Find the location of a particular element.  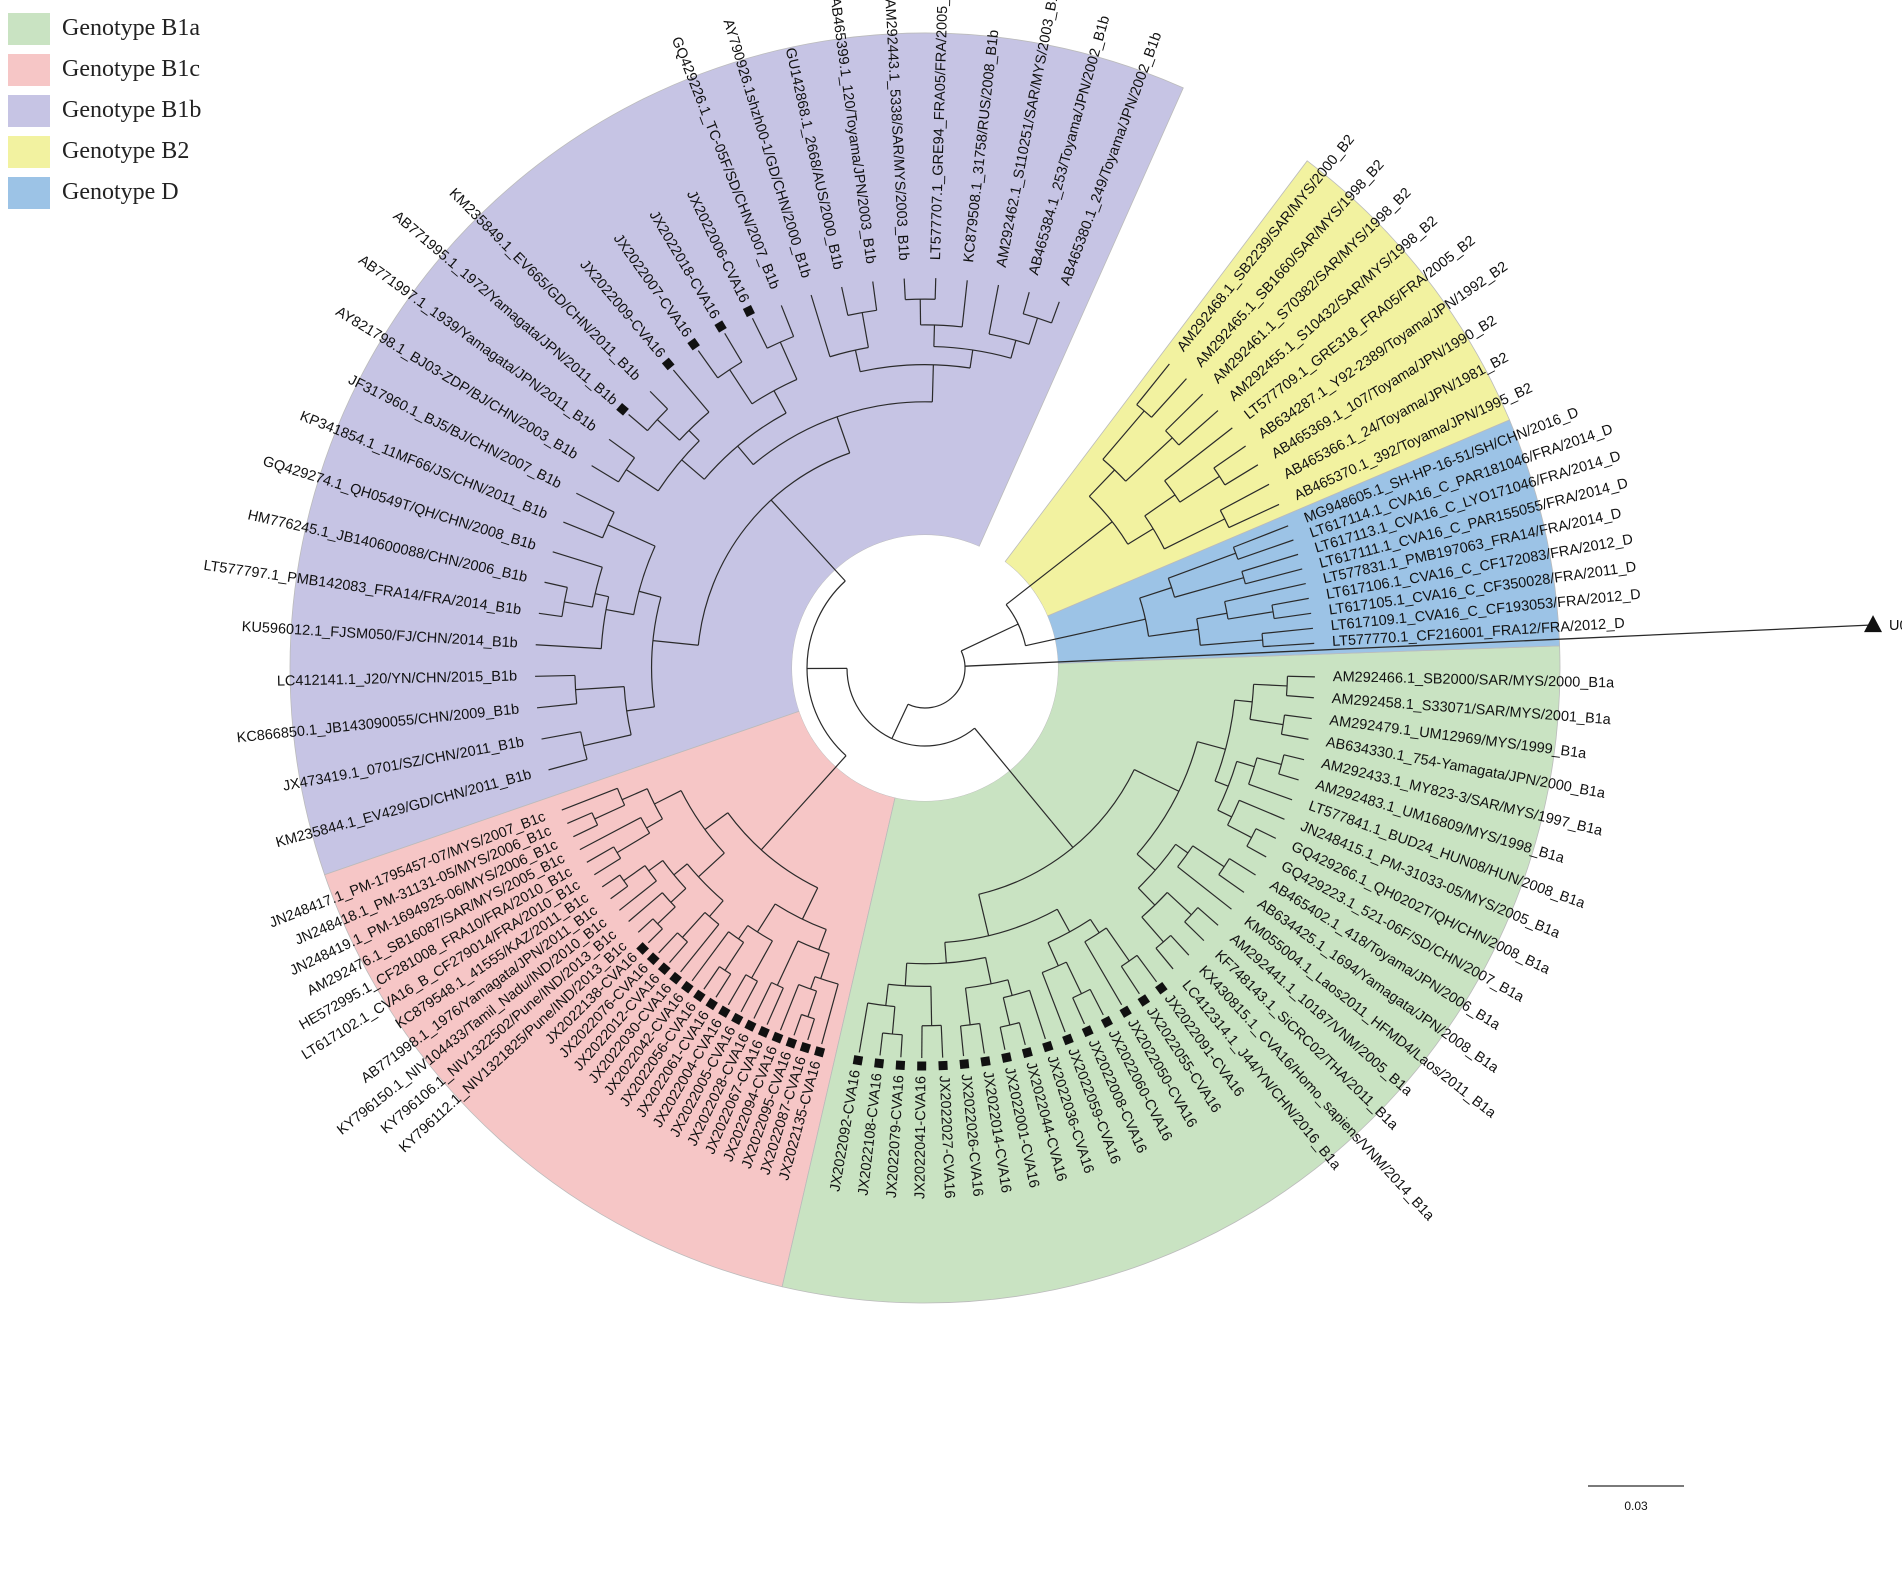

leaf-label: AM292466.1_SB2000/SAR/MYS/2000_B1a is located at coordinates (1474, 680).